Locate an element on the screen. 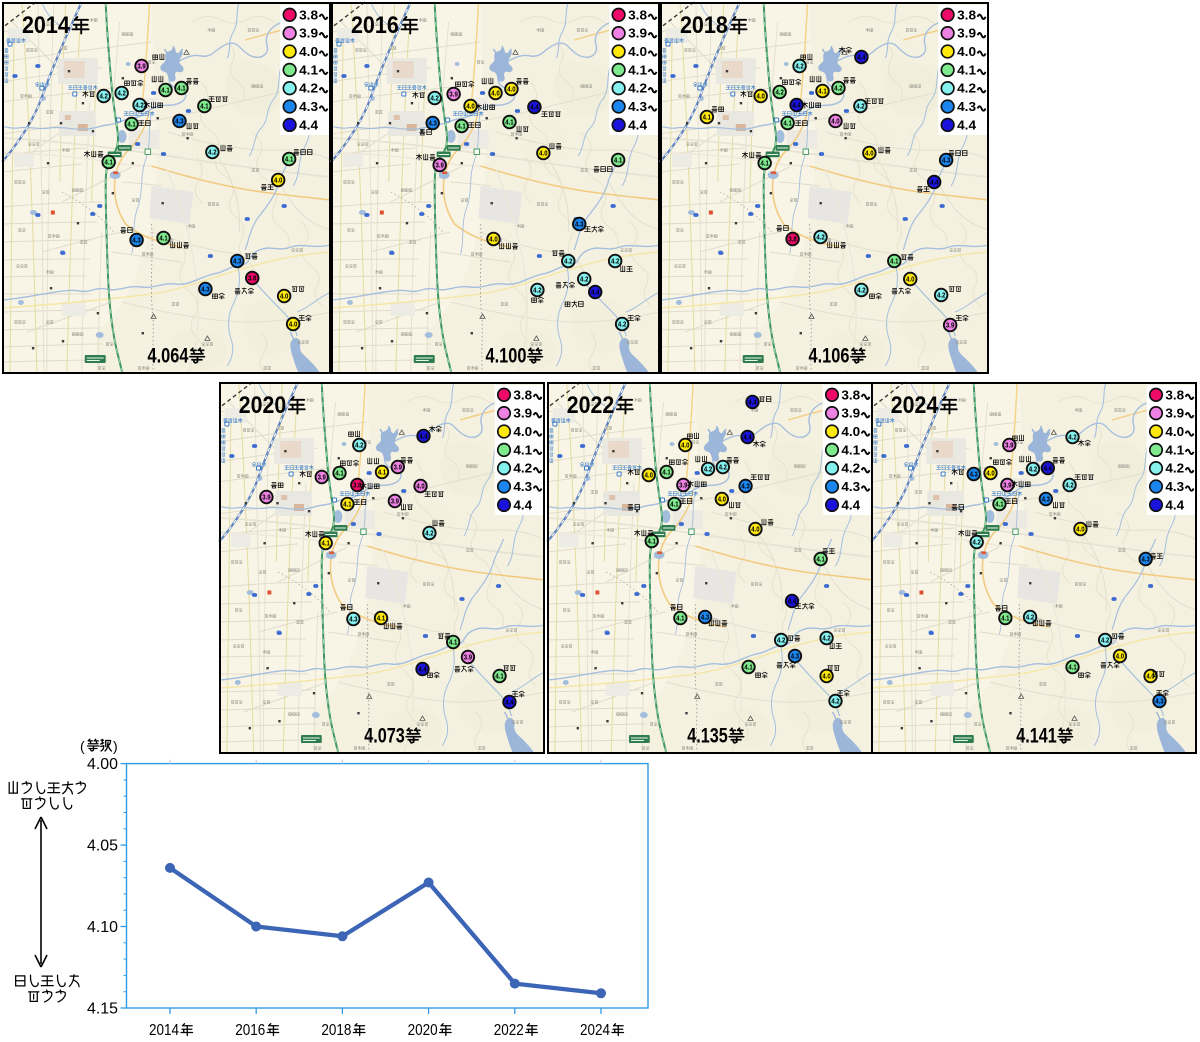 The width and height of the screenshot is (1200, 1042). svg-text: 2018 is located at coordinates (704, 25).